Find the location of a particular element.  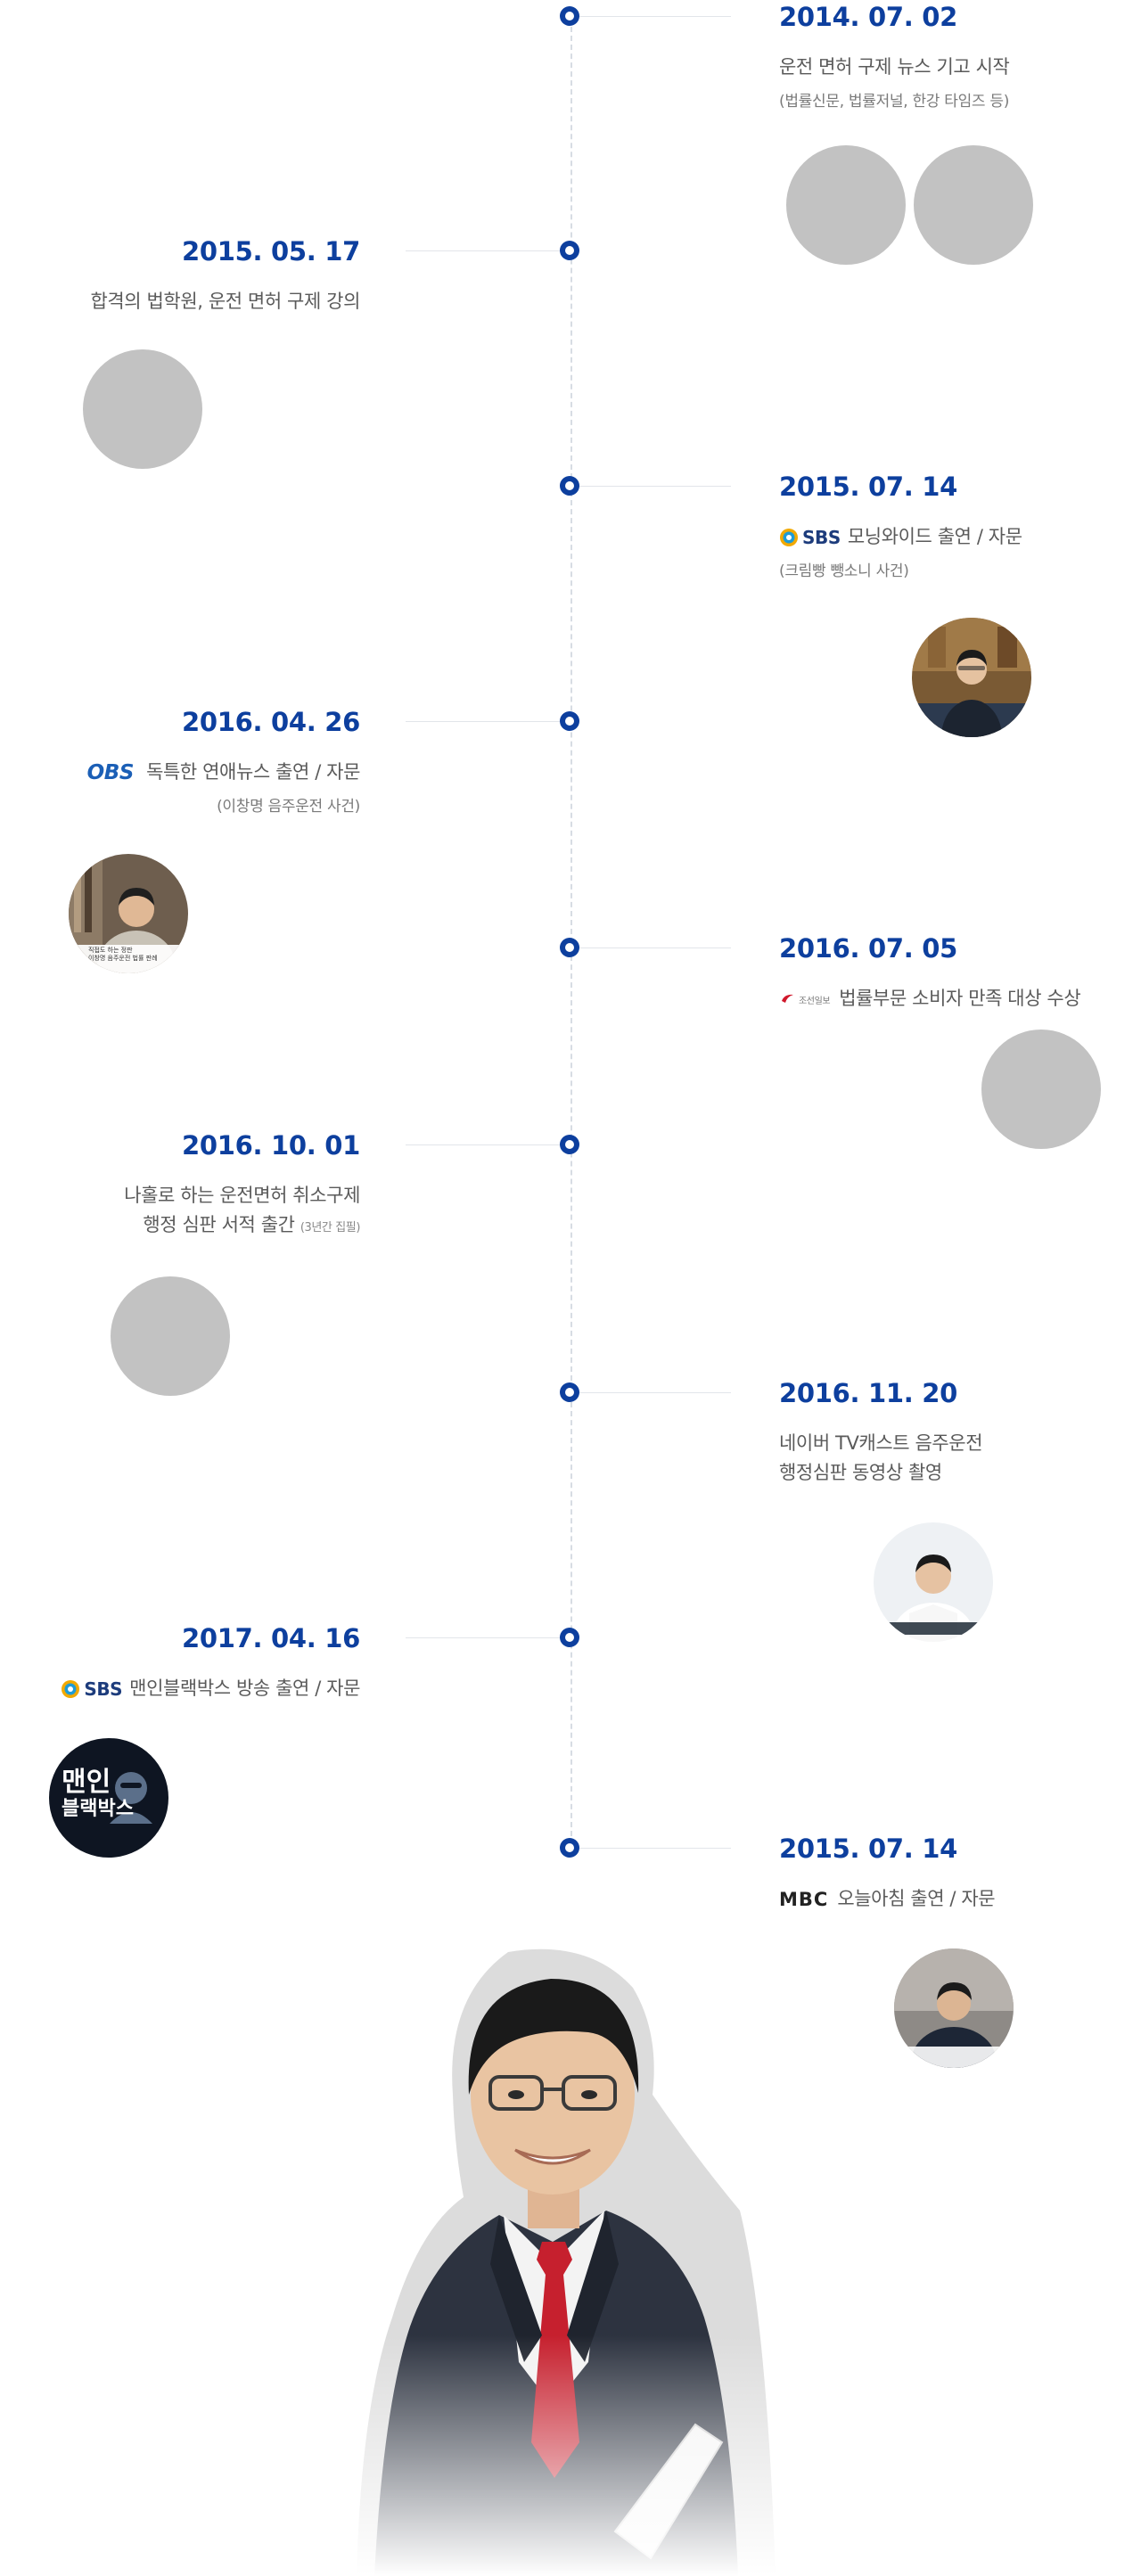

mbc-logo-icon: MBC is located at coordinates (804, 1899).